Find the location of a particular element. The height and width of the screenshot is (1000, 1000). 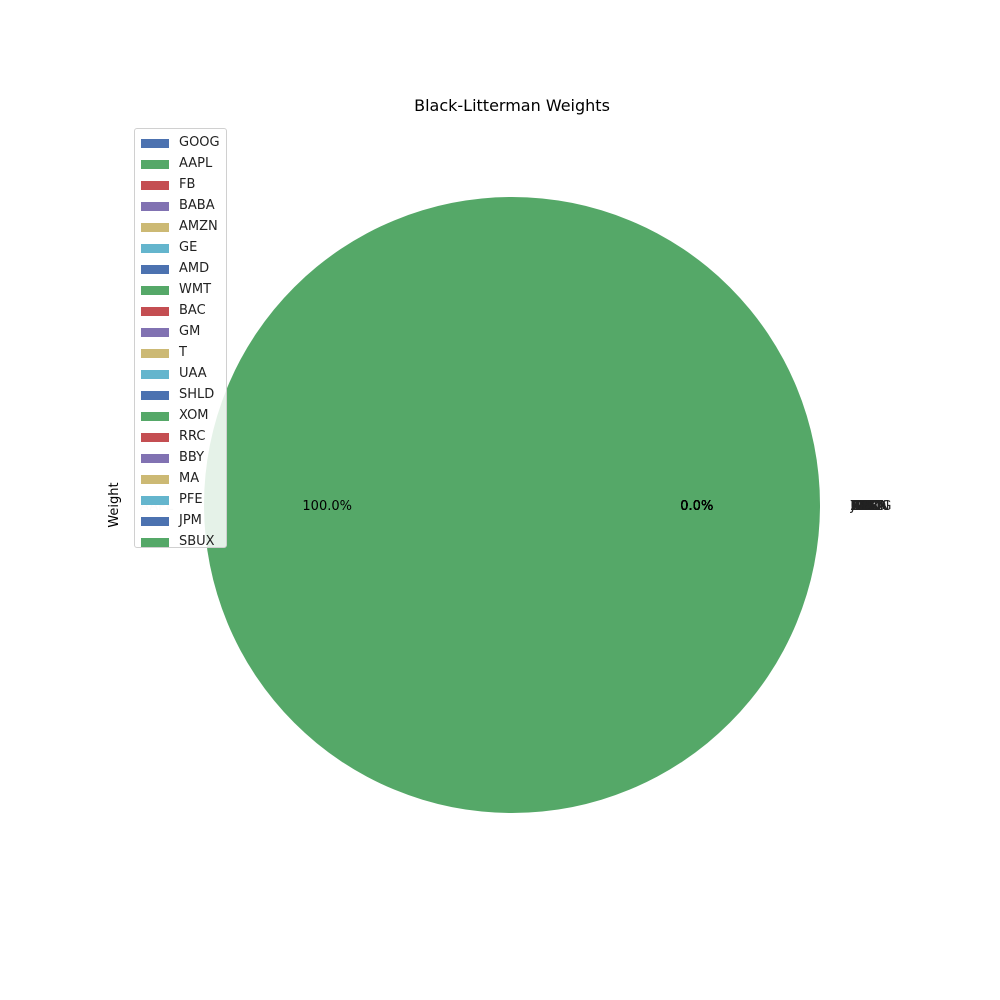

slice-percent-pfe: 0.0% is located at coordinates (696, 506).